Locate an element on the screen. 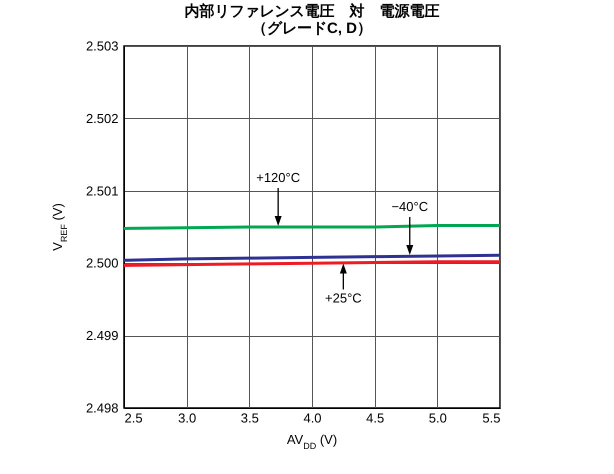 The image size is (614, 474). chart-subtitle: （グレードC, D） is located at coordinates (312, 28).